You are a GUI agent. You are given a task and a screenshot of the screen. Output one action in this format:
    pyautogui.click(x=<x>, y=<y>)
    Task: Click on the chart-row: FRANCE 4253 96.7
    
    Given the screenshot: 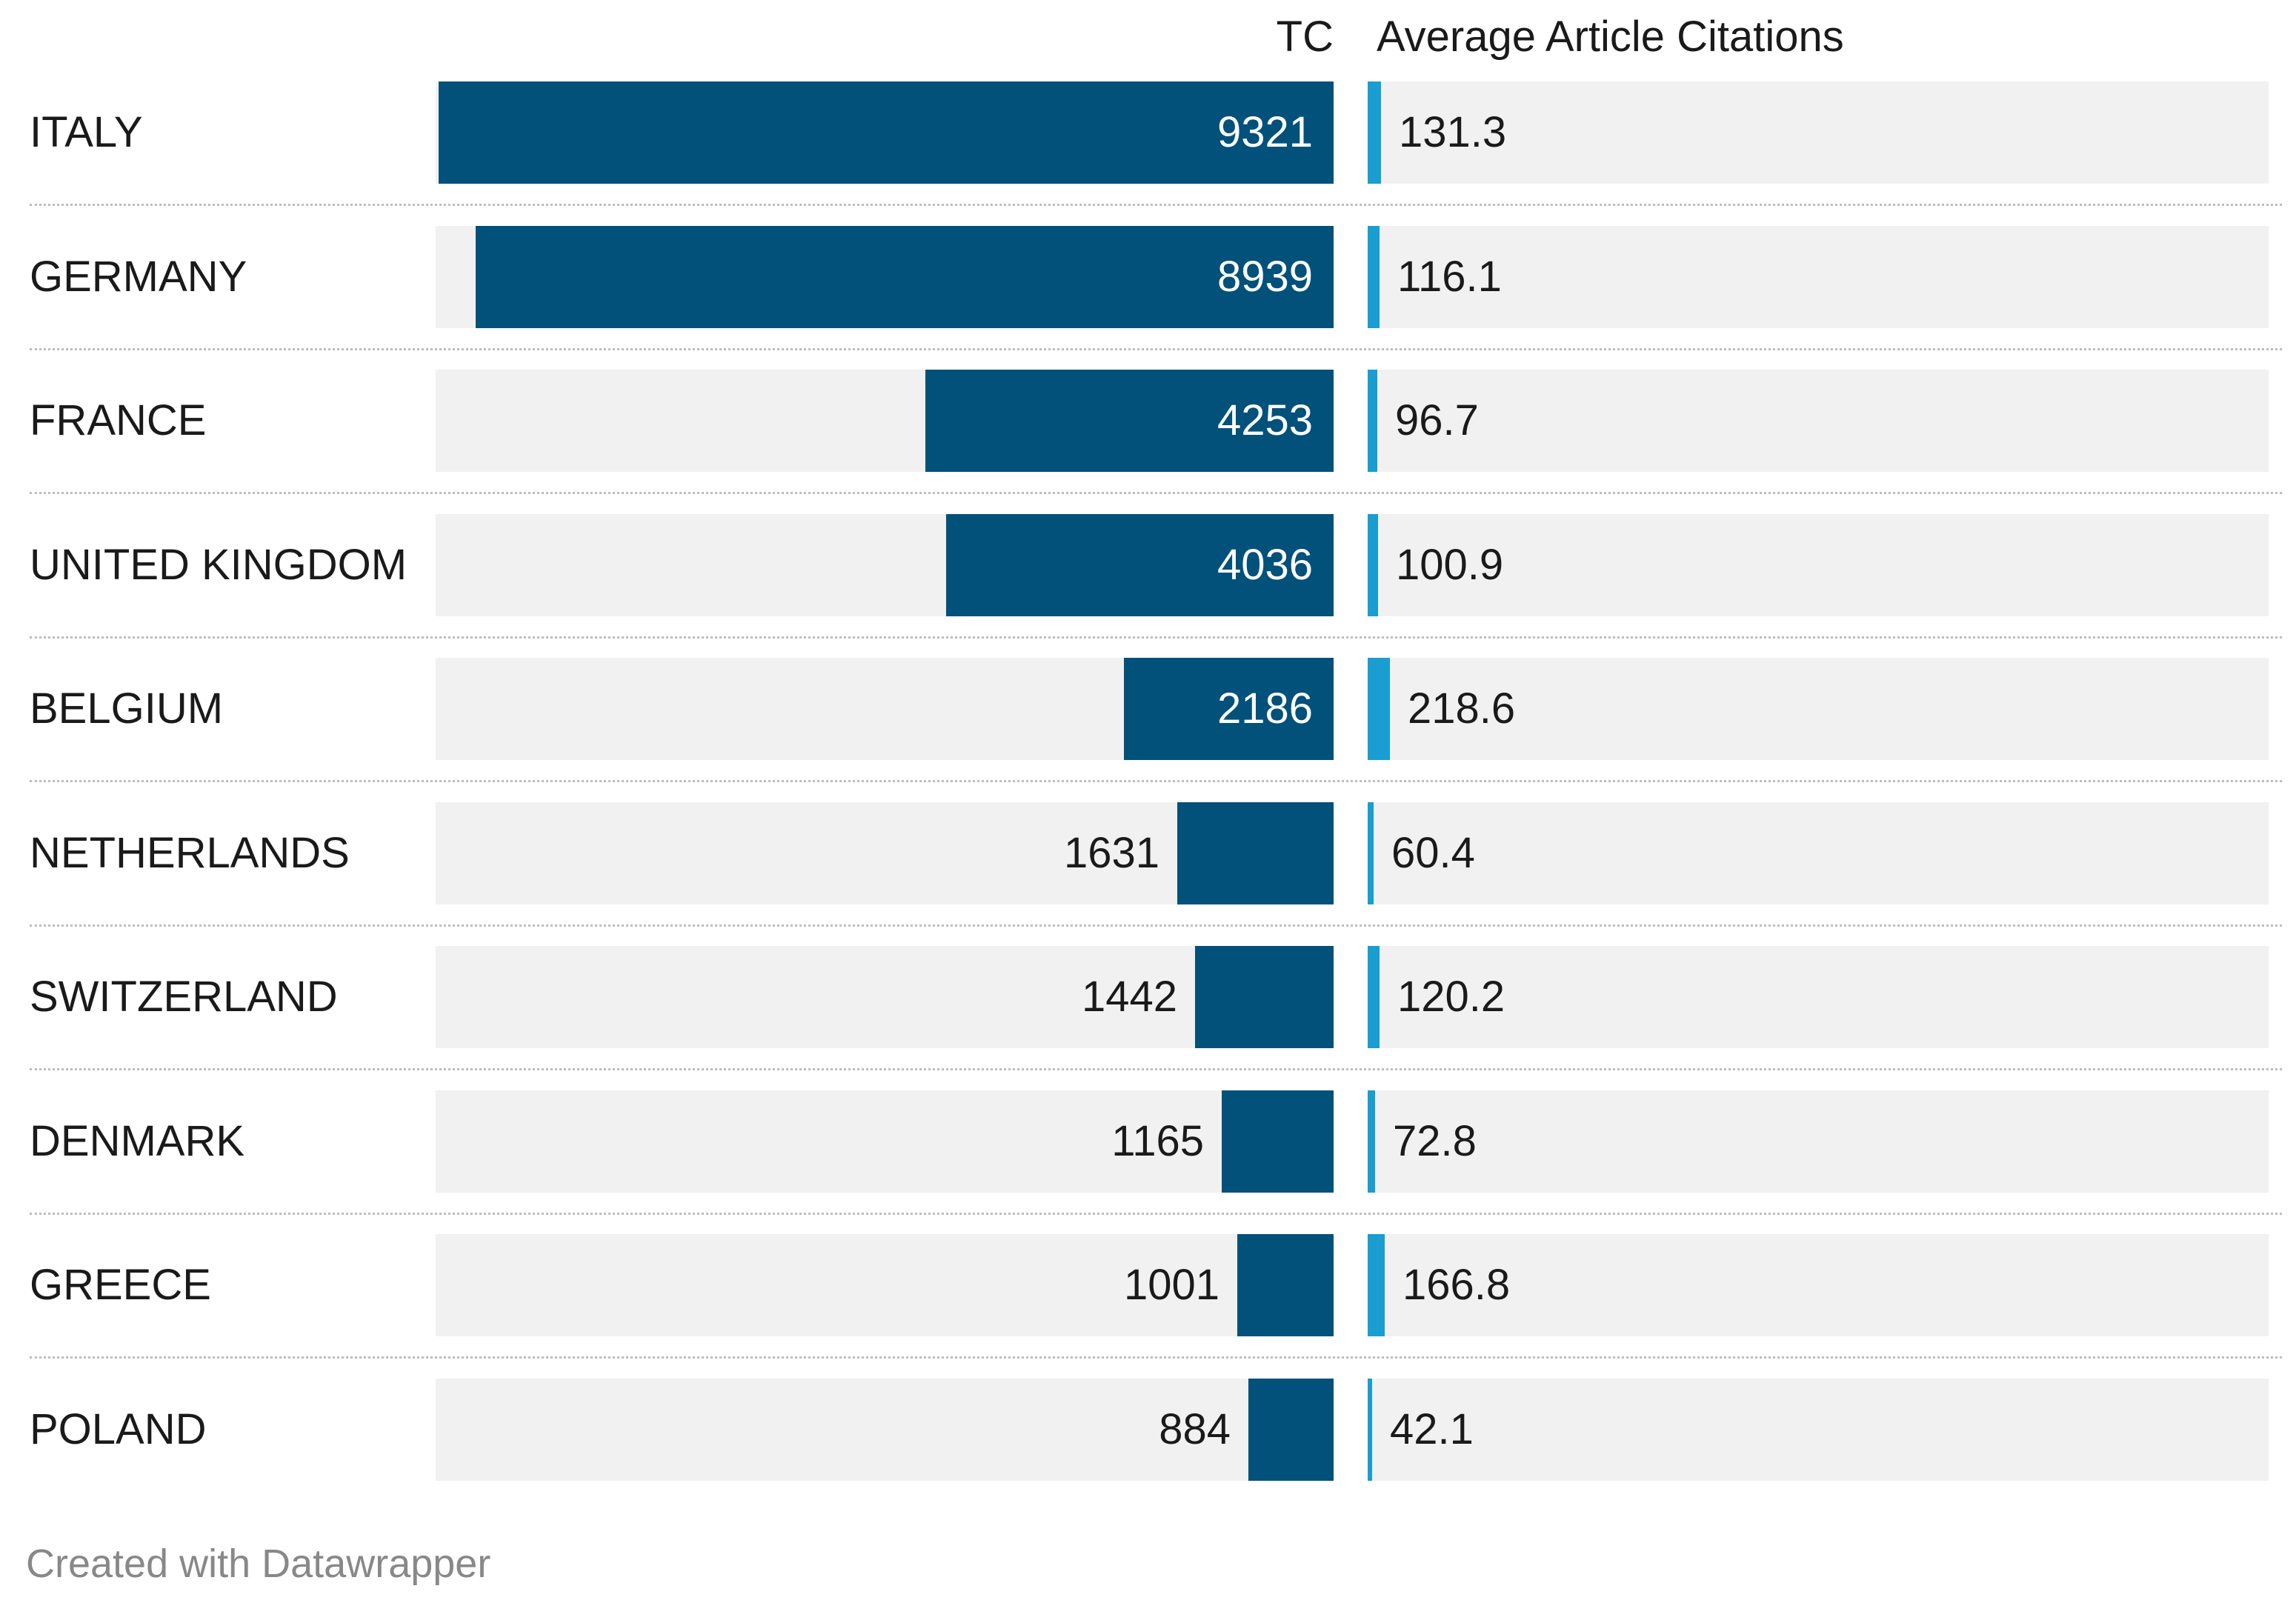 What is the action you would take?
    pyautogui.click(x=1148, y=421)
    